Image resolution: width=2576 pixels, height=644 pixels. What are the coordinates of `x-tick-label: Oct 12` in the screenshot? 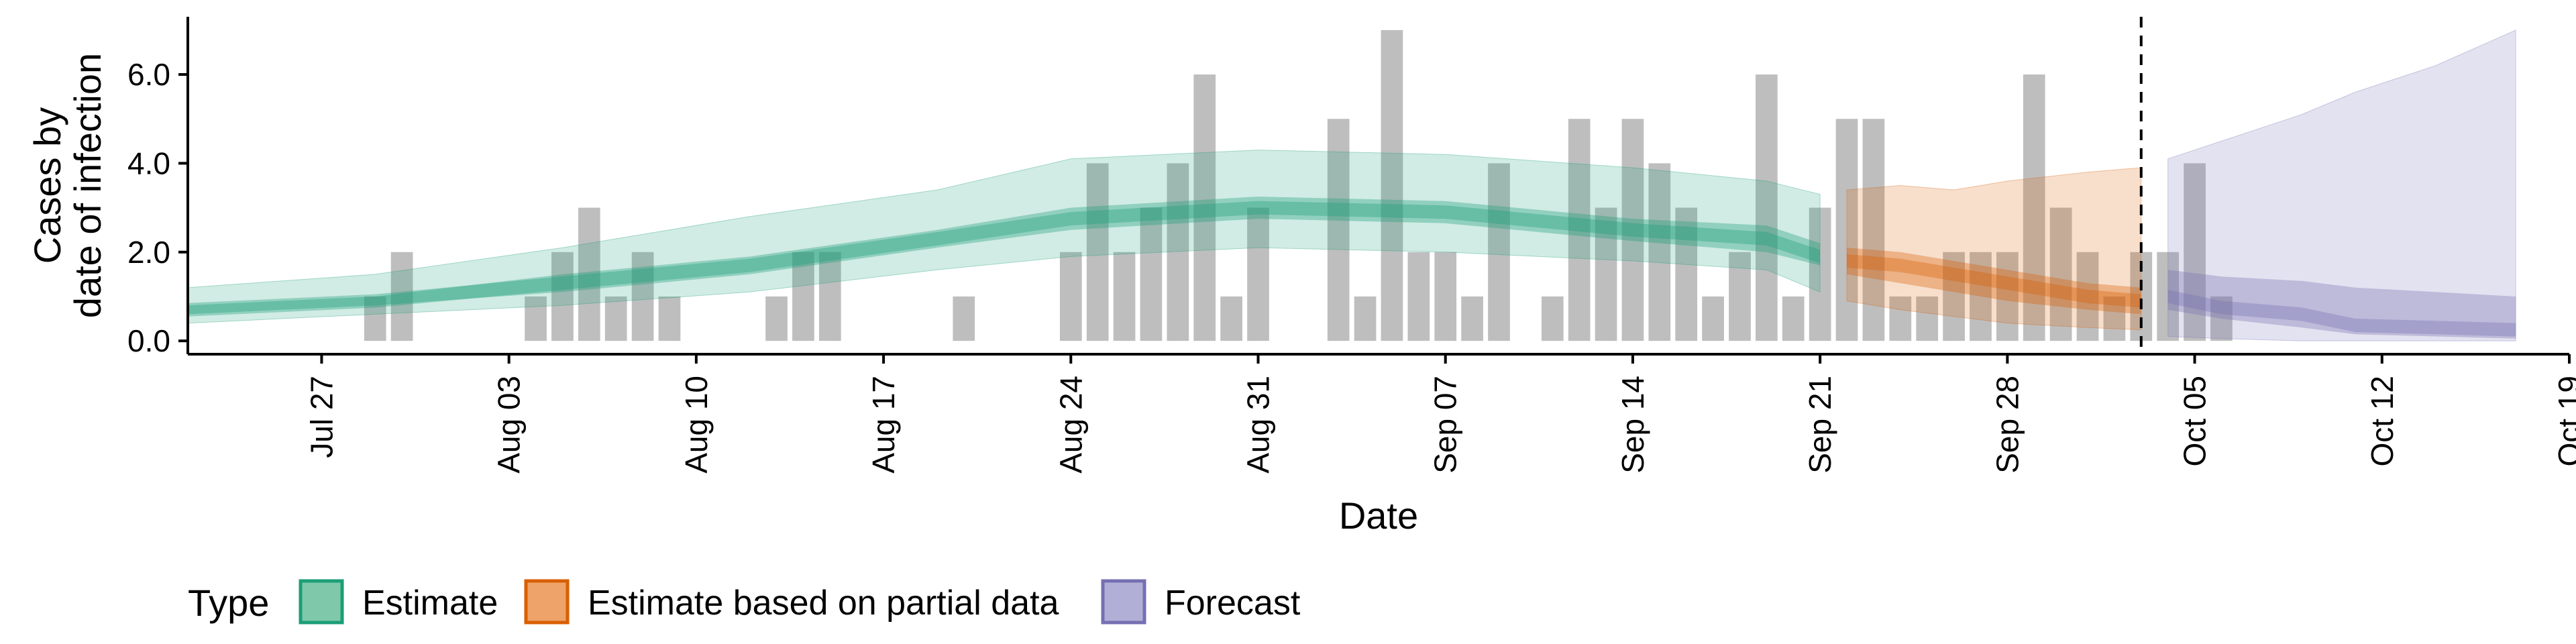 It's located at (2382, 421).